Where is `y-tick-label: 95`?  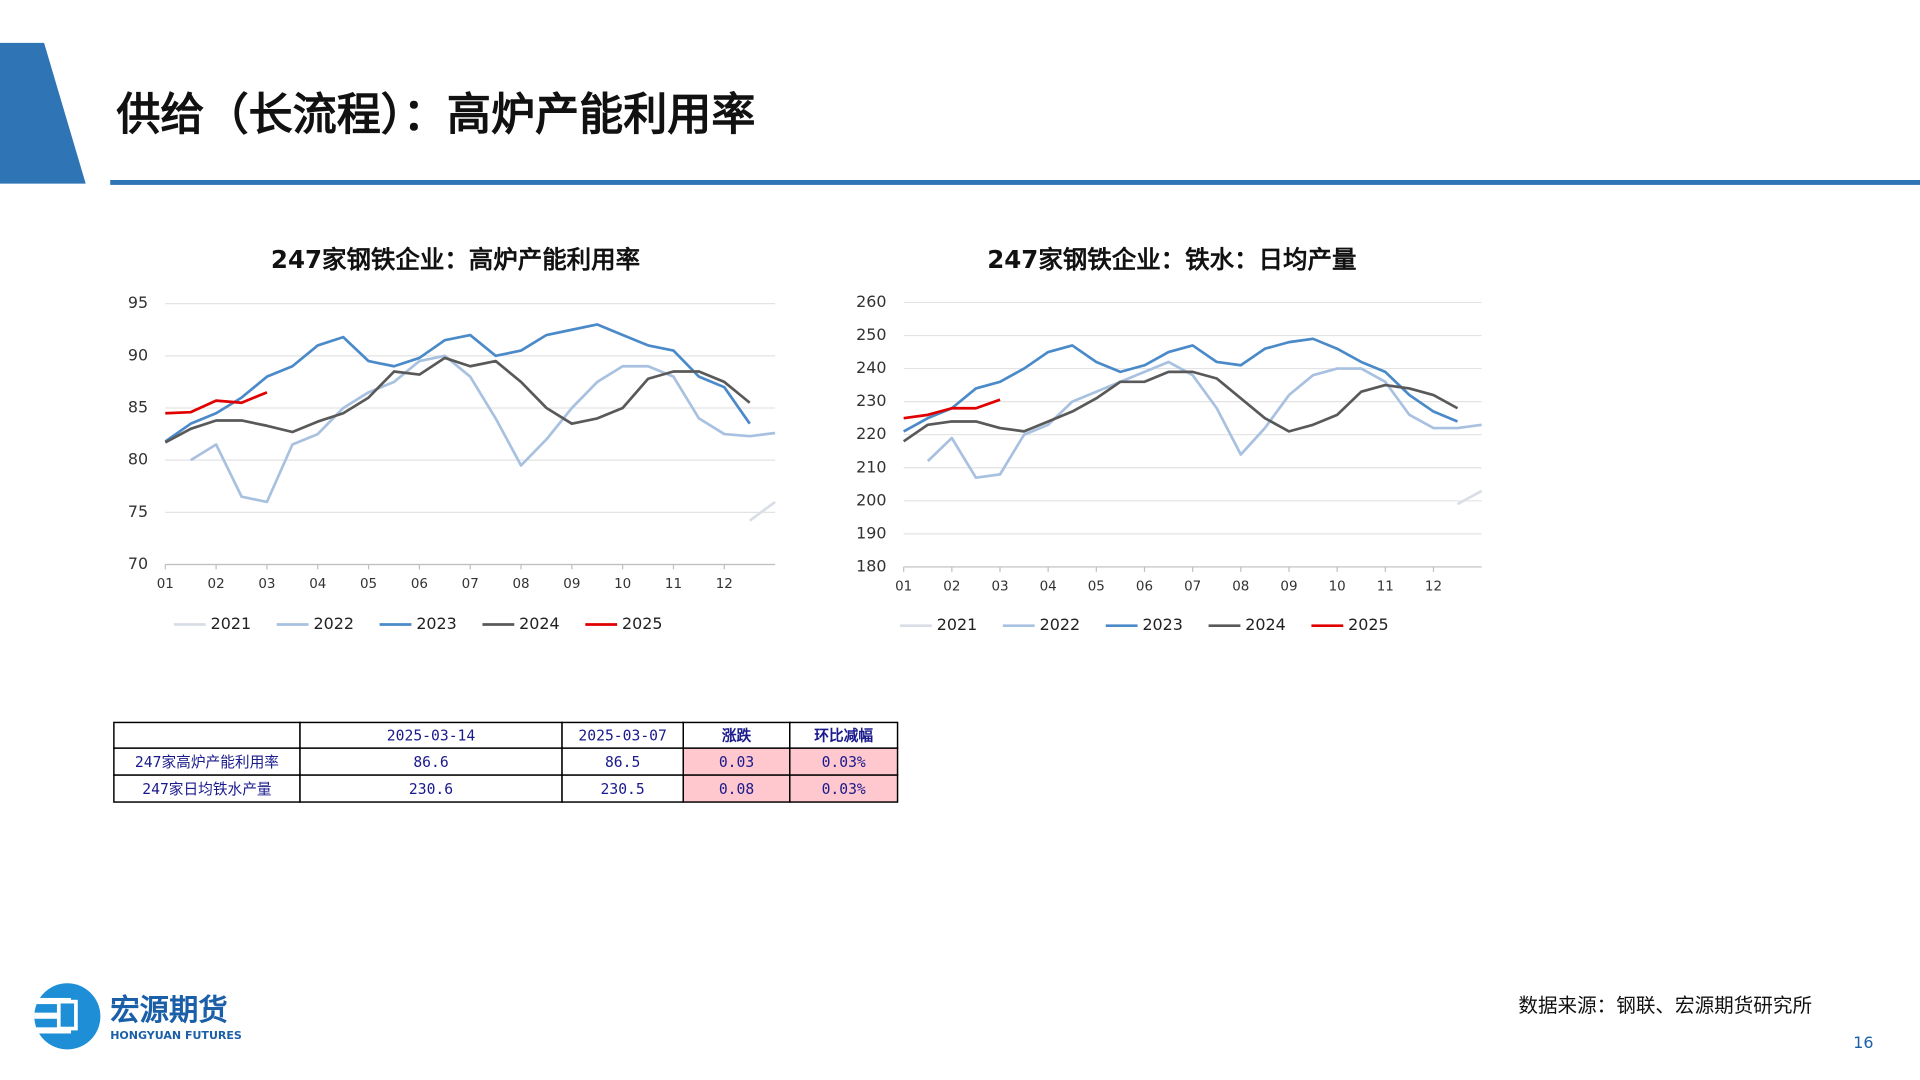
y-tick-label: 95 is located at coordinates (138, 302).